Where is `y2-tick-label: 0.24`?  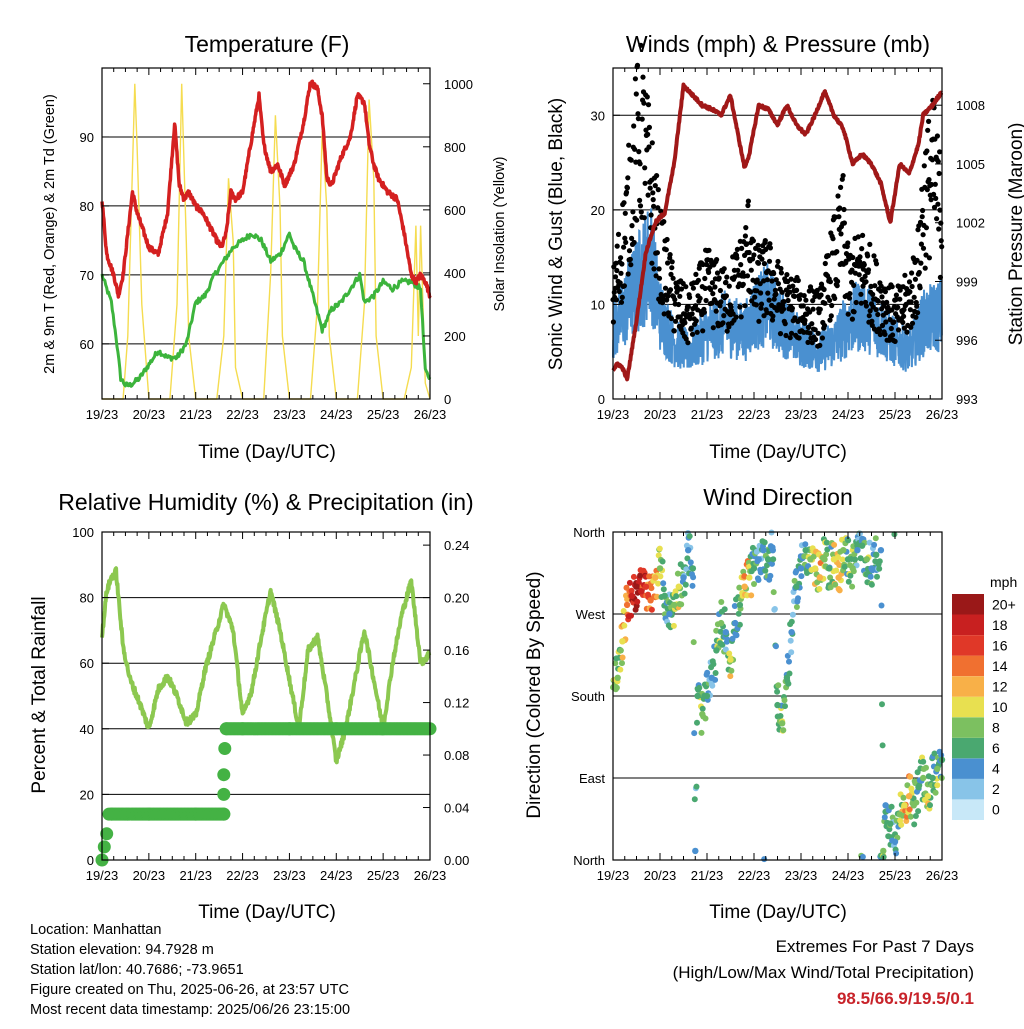
y2-tick-label: 0.24 is located at coordinates (456, 545).